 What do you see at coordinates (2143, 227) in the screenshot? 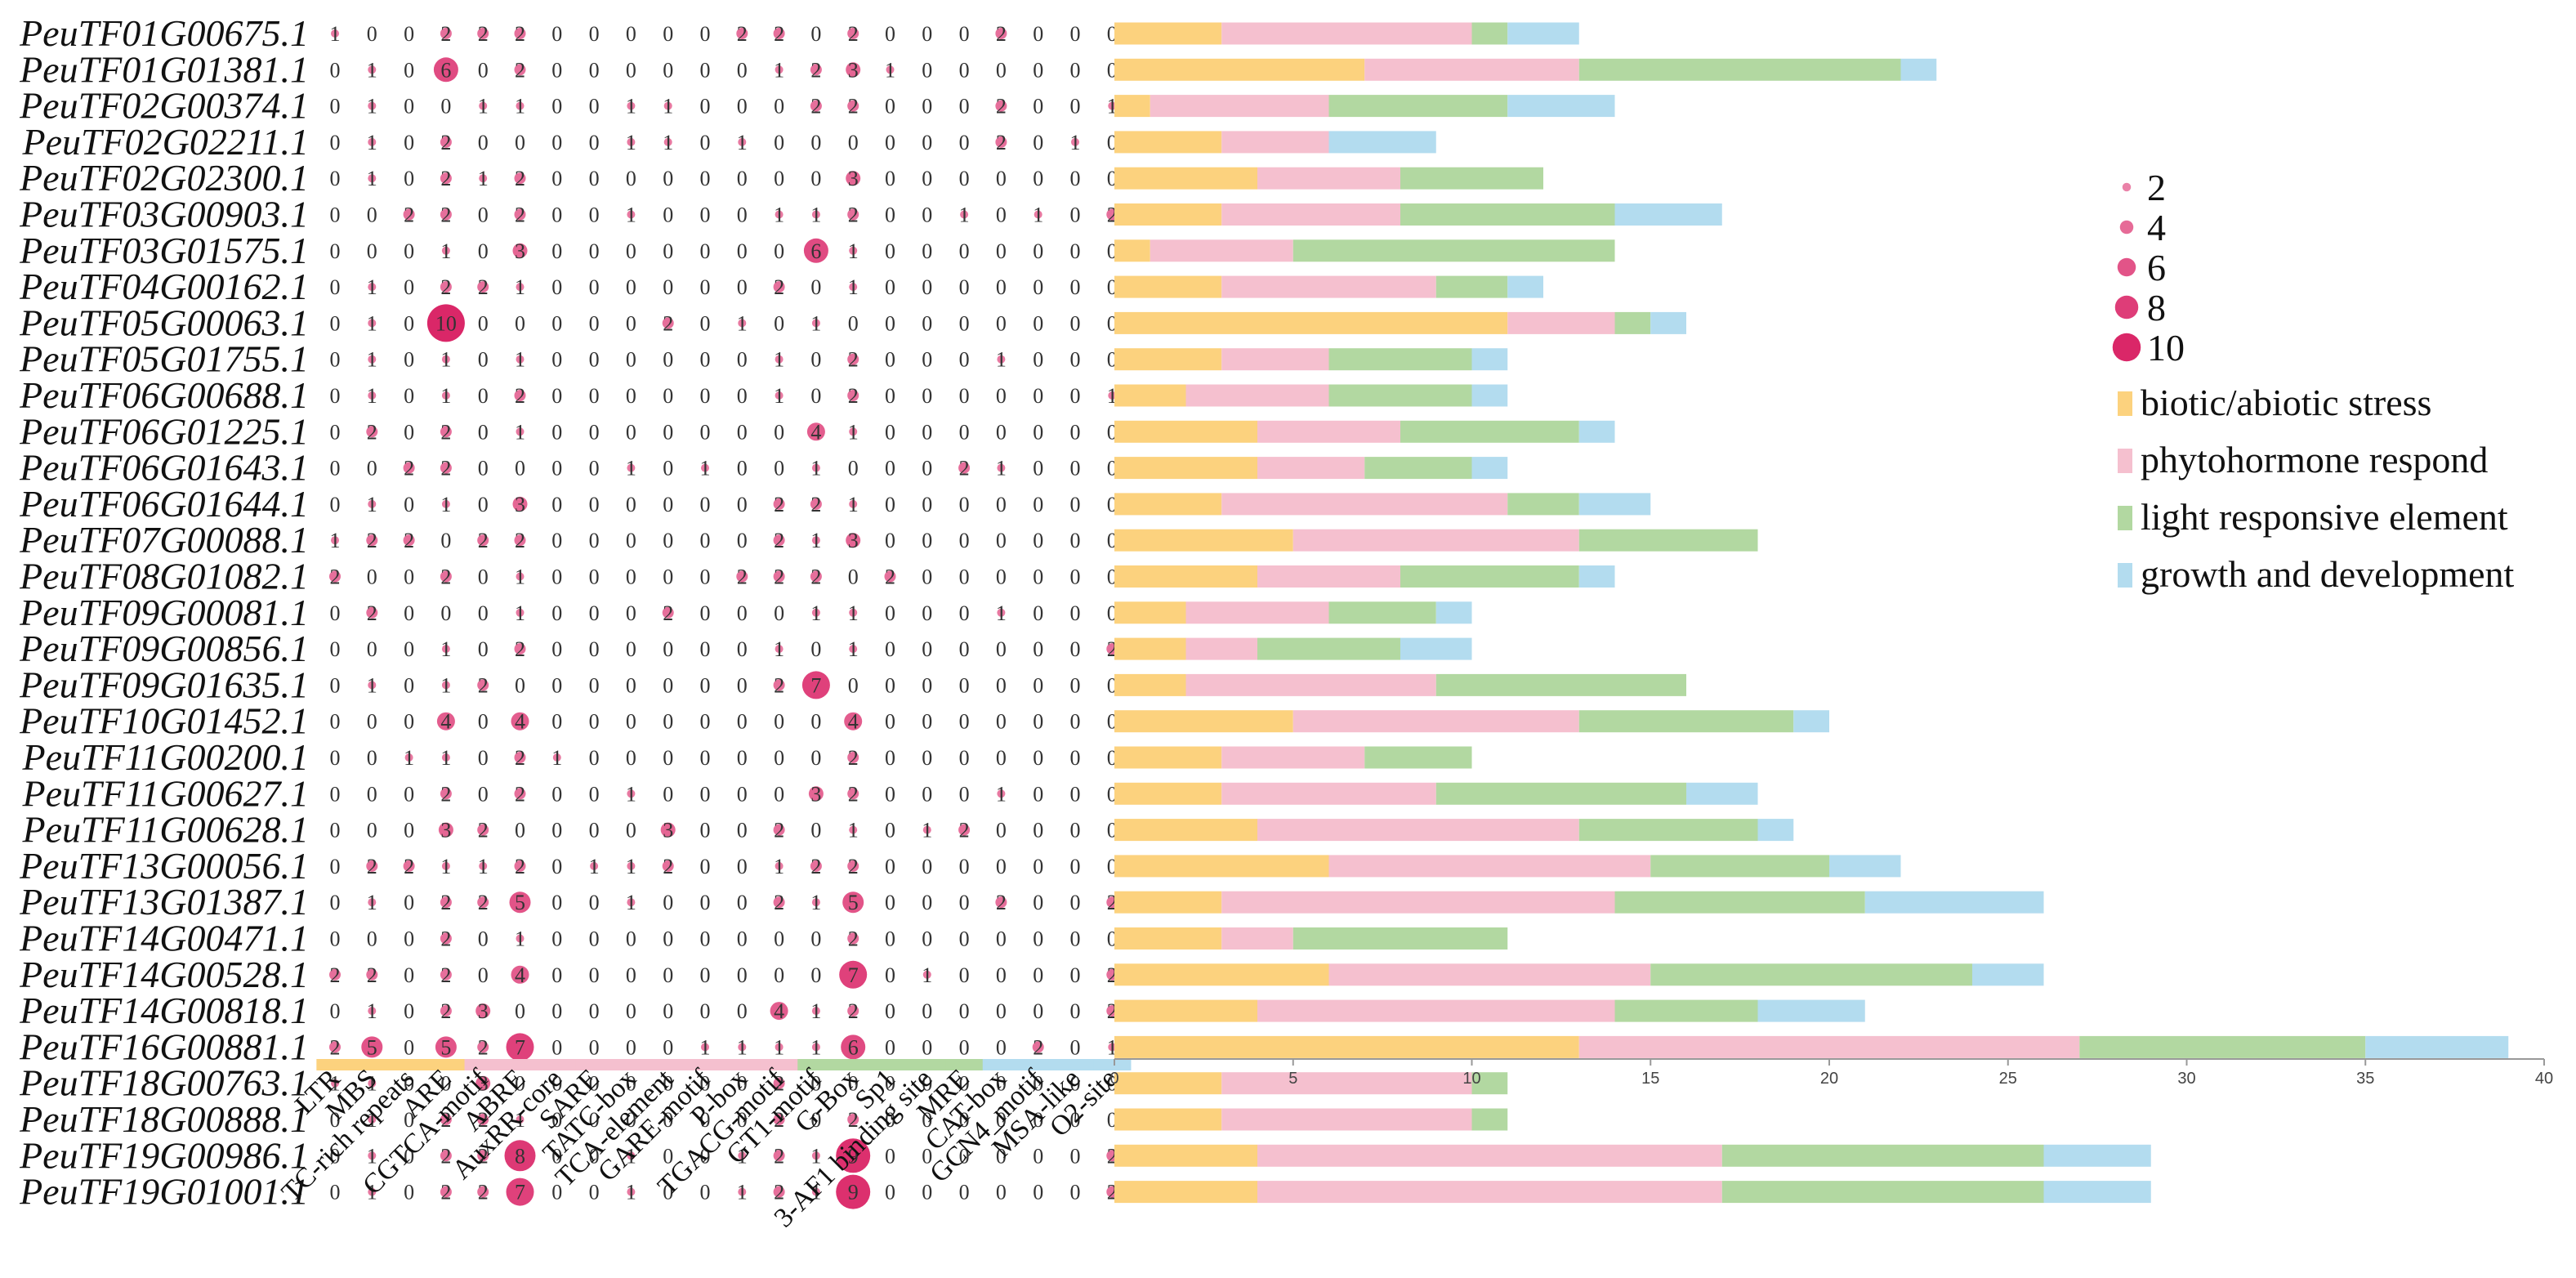
I see `size-legend-item: 4` at bounding box center [2143, 227].